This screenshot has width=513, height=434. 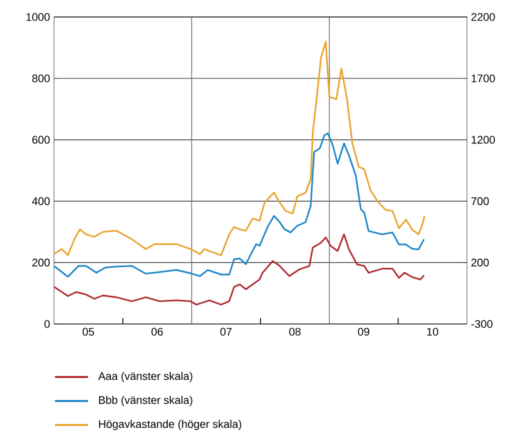 What do you see at coordinates (41, 201) in the screenshot?
I see `y-tick-label: 400` at bounding box center [41, 201].